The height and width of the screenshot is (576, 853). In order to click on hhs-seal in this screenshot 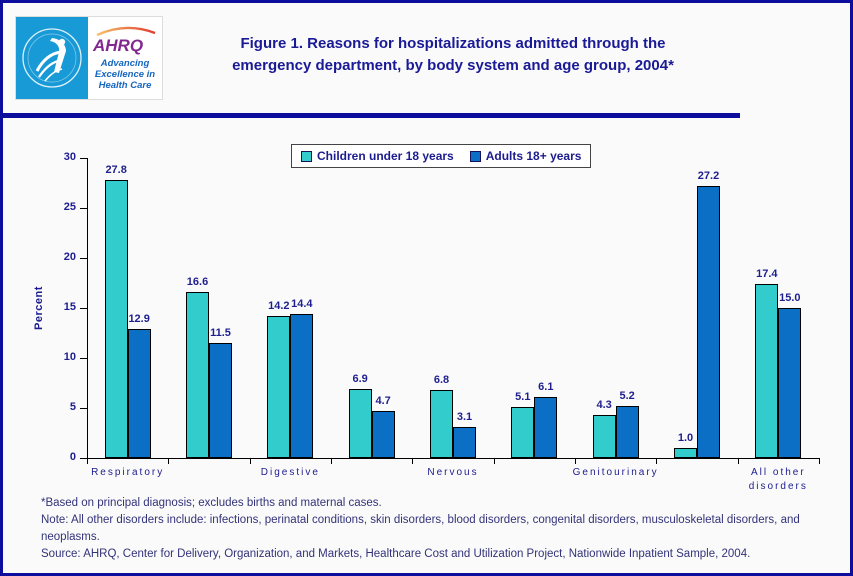, I will do `click(52, 58)`.